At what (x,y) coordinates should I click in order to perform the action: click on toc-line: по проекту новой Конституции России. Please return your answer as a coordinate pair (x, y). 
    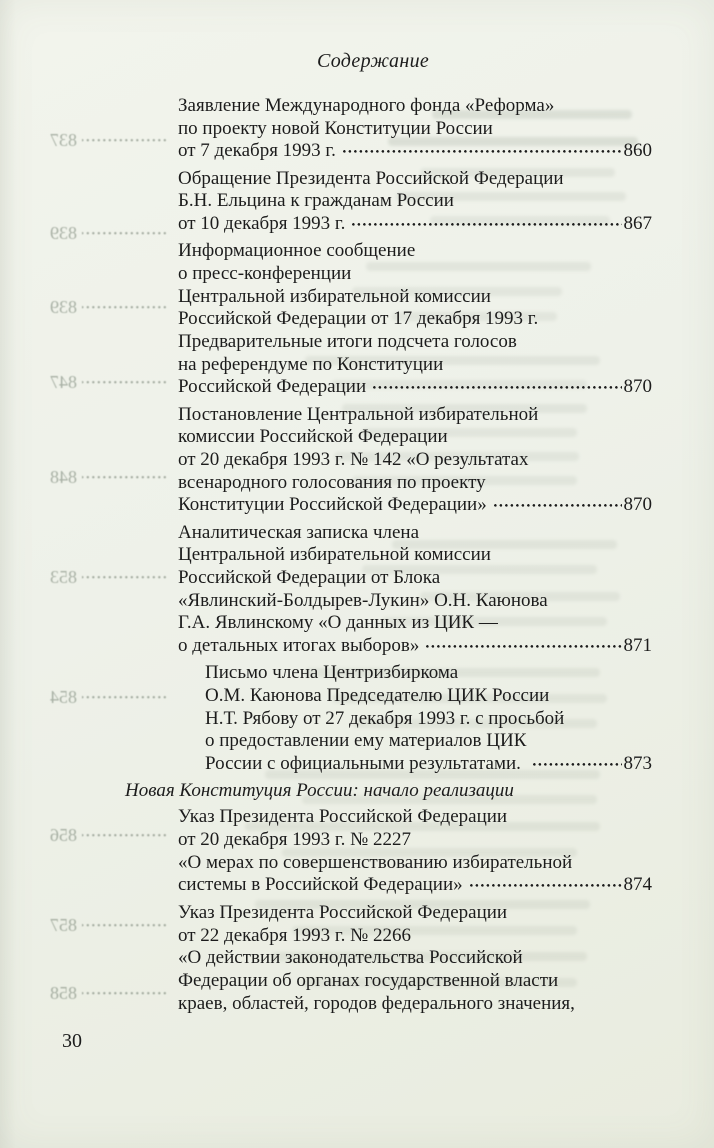
    Looking at the image, I should click on (415, 129).